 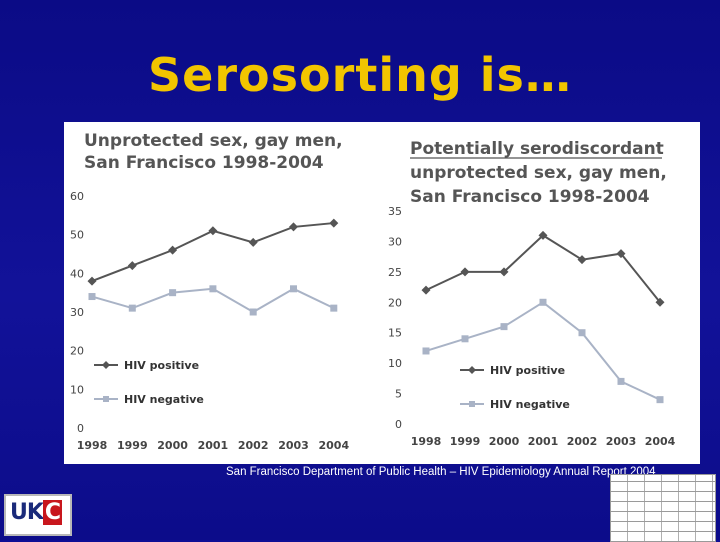 I want to click on ukc-logo: UKC, so click(x=38, y=515).